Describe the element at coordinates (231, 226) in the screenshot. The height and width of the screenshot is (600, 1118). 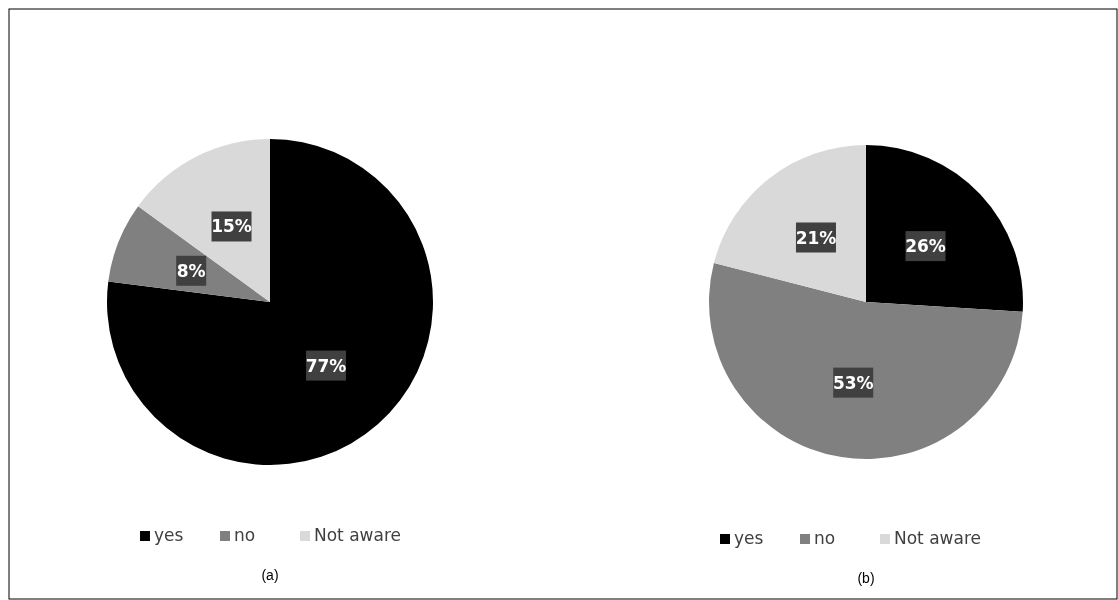
I see `data-label: 15%` at that location.